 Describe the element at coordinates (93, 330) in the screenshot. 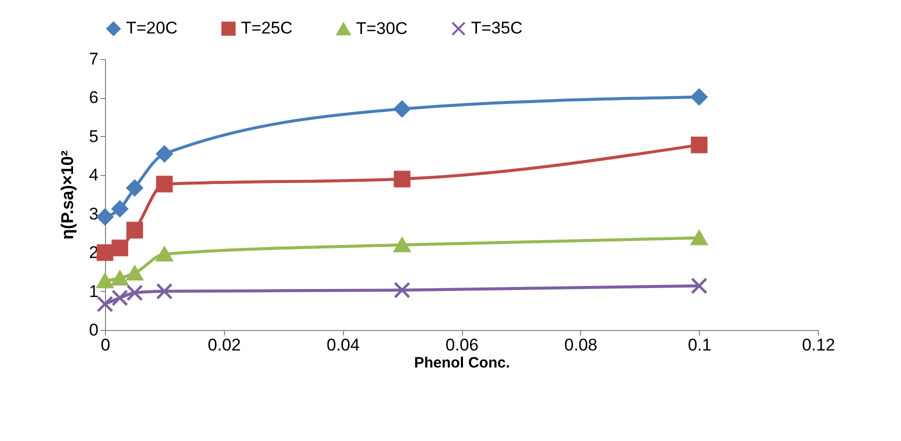

I see `y-tick-label: 0` at that location.